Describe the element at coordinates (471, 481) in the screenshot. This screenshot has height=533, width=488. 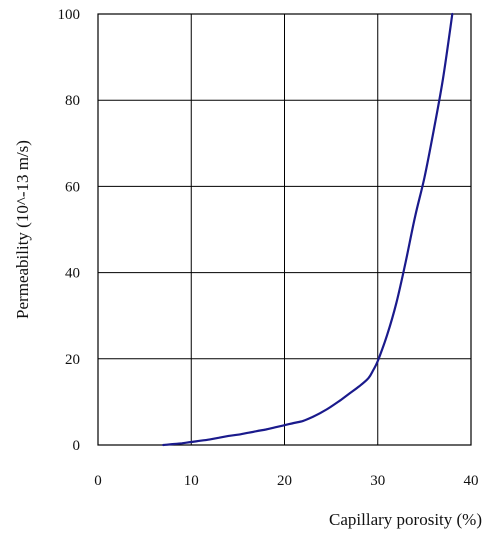
I see `x-tick-label: 40` at that location.